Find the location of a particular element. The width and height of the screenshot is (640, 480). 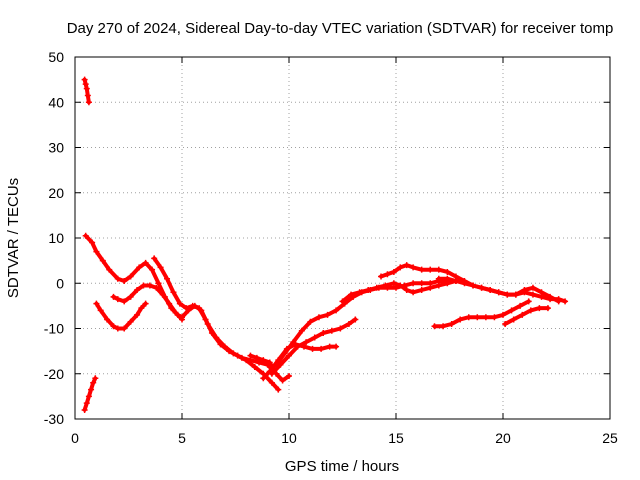

x-tick-label: 25 is located at coordinates (610, 438).